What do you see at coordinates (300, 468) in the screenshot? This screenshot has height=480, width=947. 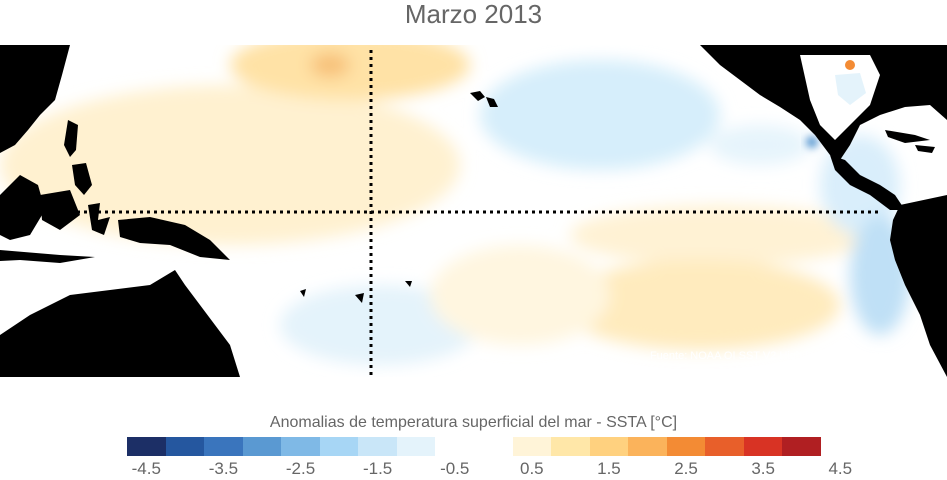 I see `colorbar-tick-label: -2.5` at bounding box center [300, 468].